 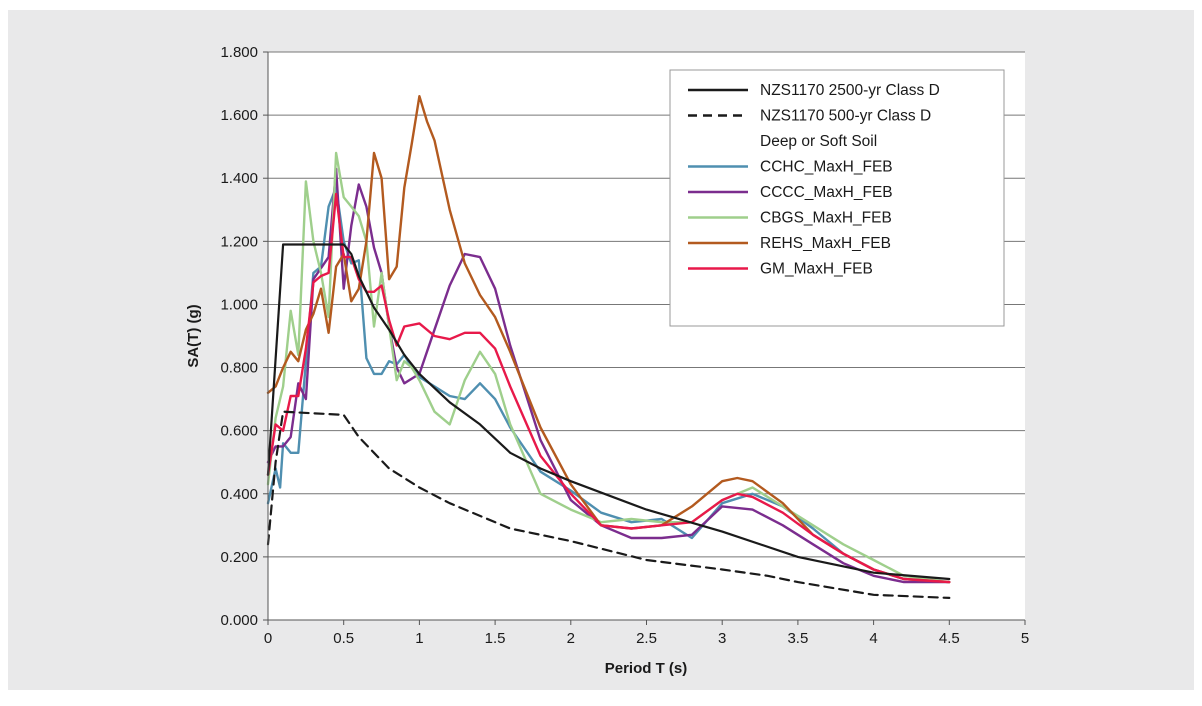 What do you see at coordinates (816, 269) in the screenshot?
I see `legend-label: GM_MaxH_FEB` at bounding box center [816, 269].